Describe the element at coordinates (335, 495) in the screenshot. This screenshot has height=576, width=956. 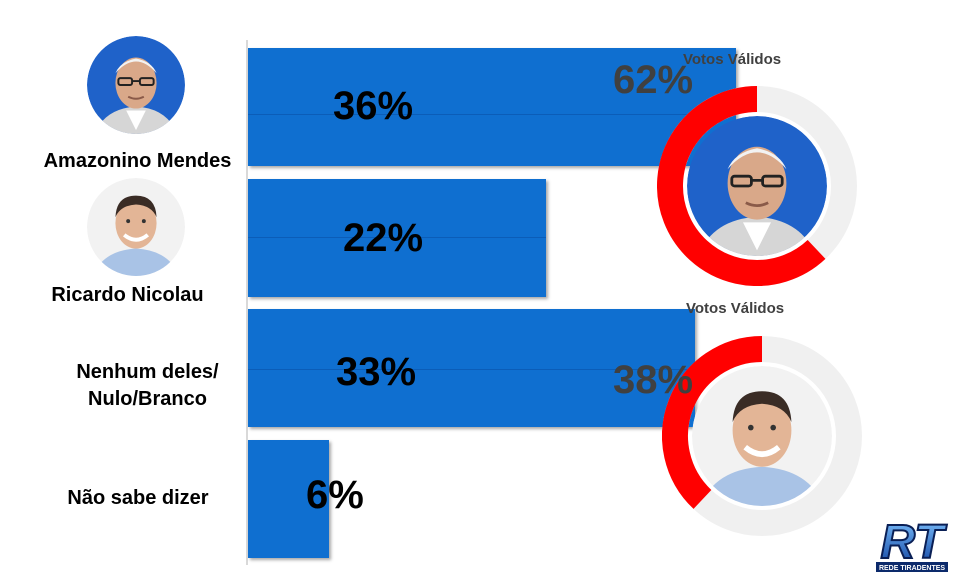
I see `data-label: 6%` at that location.